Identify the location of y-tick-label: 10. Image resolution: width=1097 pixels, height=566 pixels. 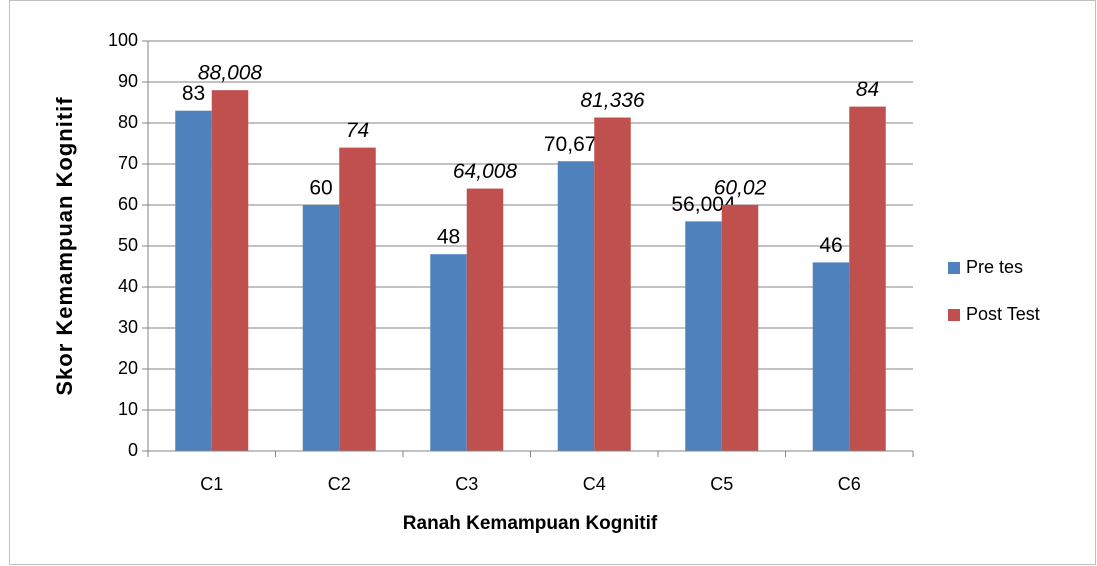
(128, 409).